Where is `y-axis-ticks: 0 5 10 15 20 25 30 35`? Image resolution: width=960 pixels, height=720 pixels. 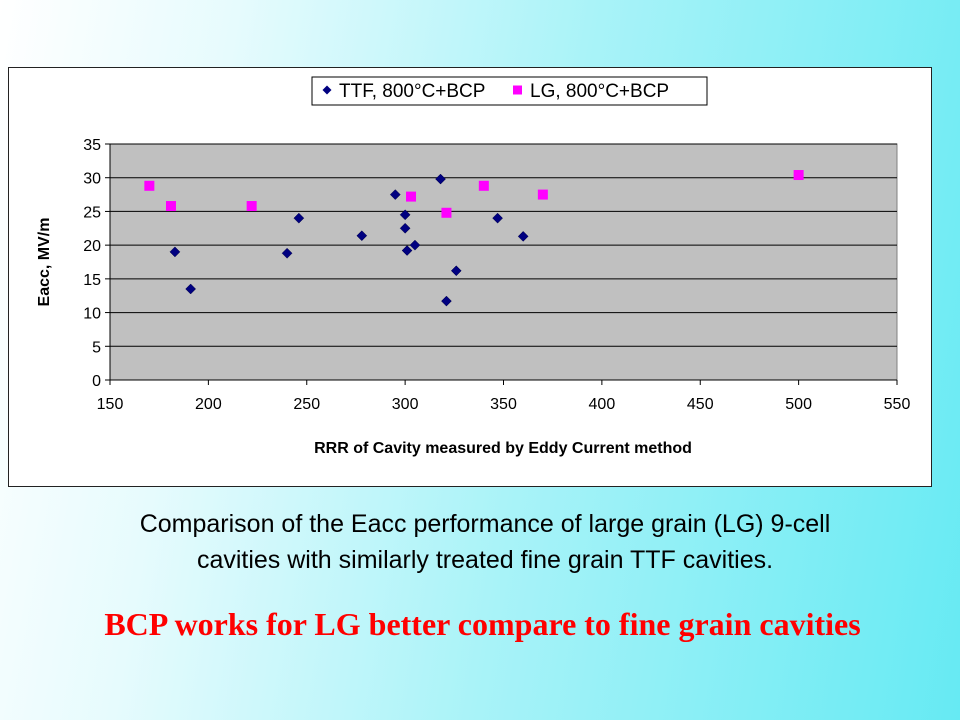
y-axis-ticks: 0 5 10 15 20 25 30 35 is located at coordinates (96, 263).